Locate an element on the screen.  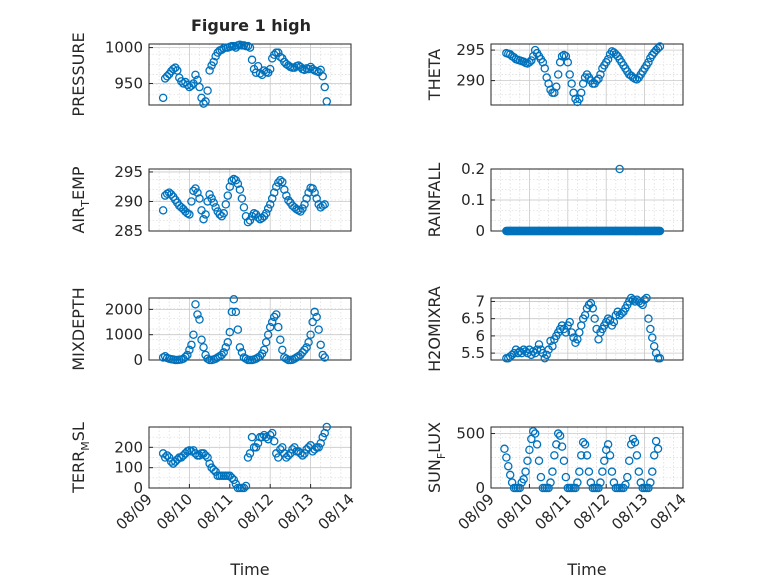
y-tick-label: 0.2 is located at coordinates (473, 169).